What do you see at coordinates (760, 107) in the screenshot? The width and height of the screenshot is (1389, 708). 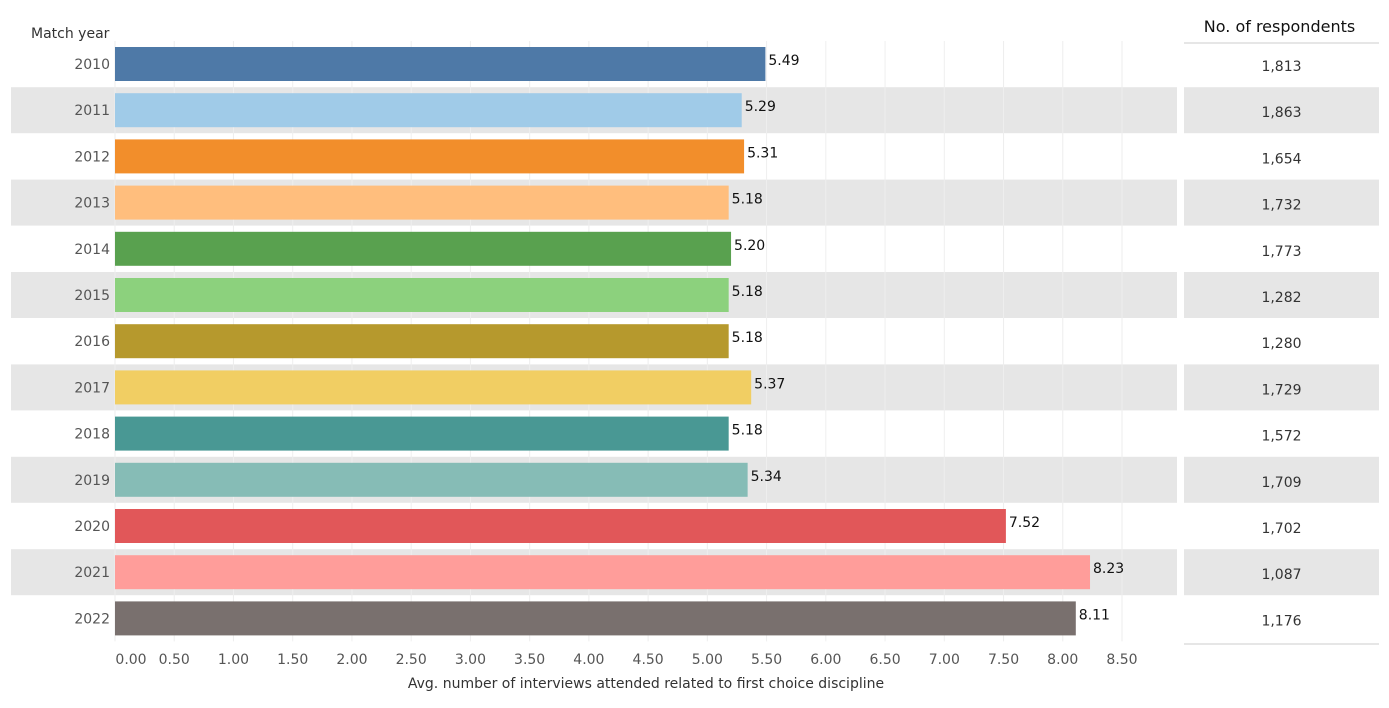 I see `value-label: 5.29` at bounding box center [760, 107].